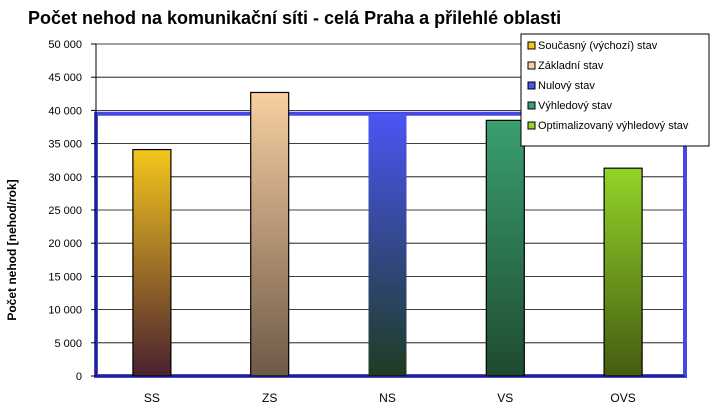 This screenshot has width=716, height=418. Describe the element at coordinates (598, 46) in the screenshot. I see `legend-entry: Současný (výchozí) stav` at that location.